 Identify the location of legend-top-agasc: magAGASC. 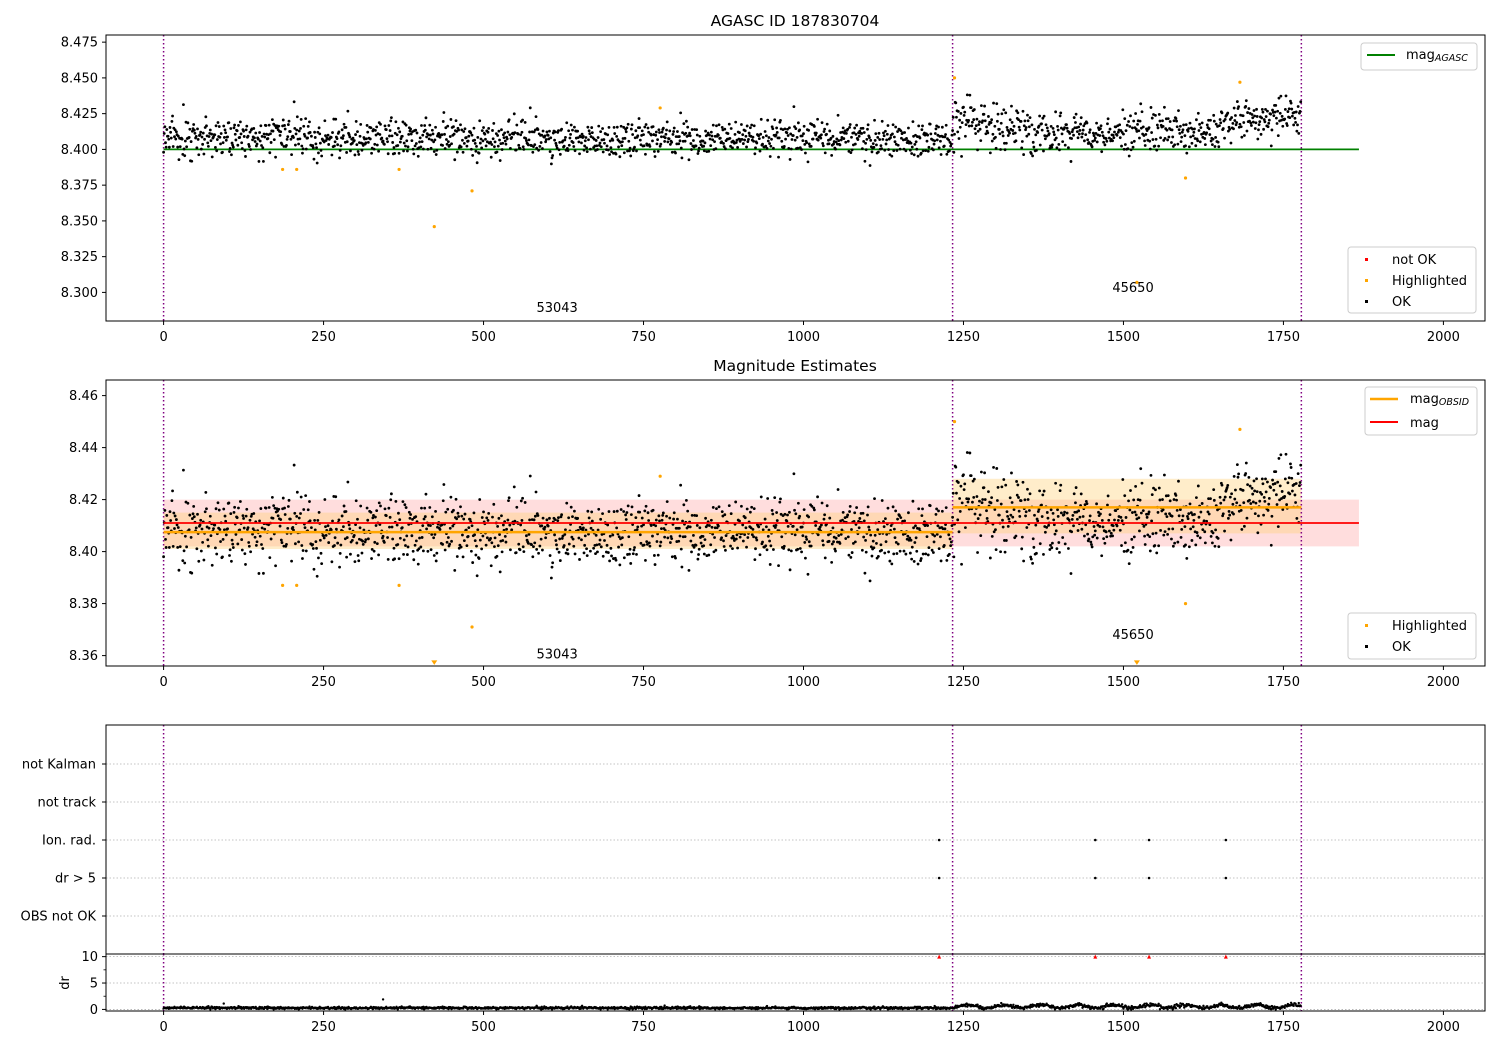
(1419, 56).